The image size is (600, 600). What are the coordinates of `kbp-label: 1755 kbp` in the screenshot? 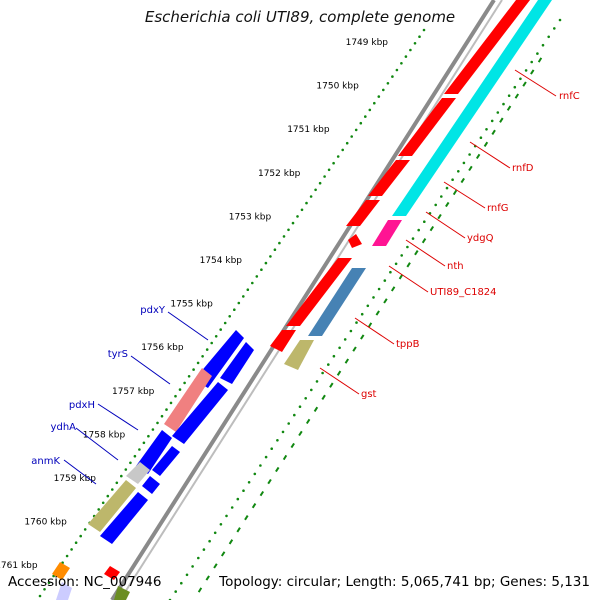 It's located at (191, 305).